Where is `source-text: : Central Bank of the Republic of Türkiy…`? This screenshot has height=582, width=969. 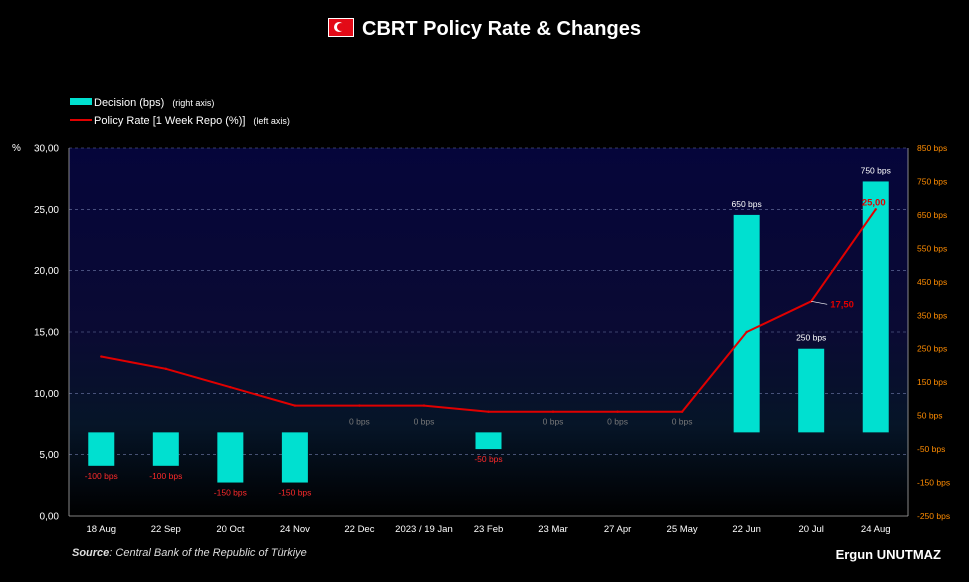
source-text: : Central Bank of the Republic of Türkiy… is located at coordinates (208, 553).